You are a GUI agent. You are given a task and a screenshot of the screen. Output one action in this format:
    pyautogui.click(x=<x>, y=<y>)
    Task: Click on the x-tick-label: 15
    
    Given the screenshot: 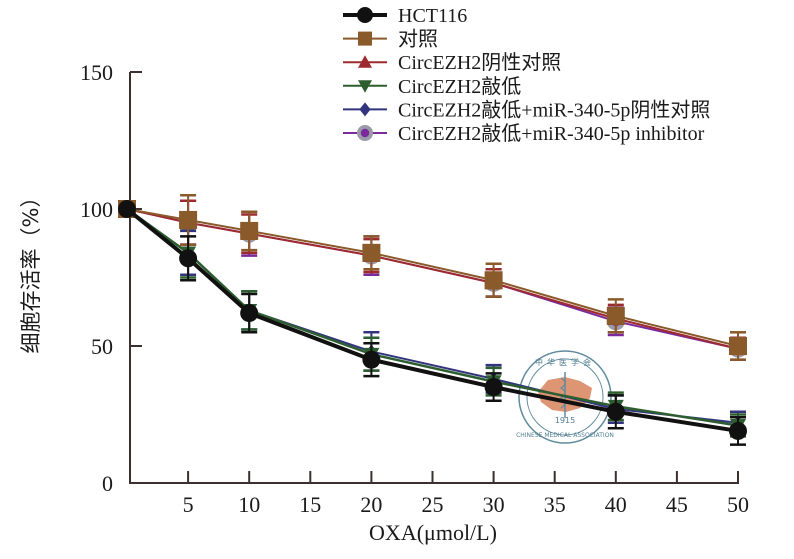 What is the action you would take?
    pyautogui.click(x=310, y=504)
    